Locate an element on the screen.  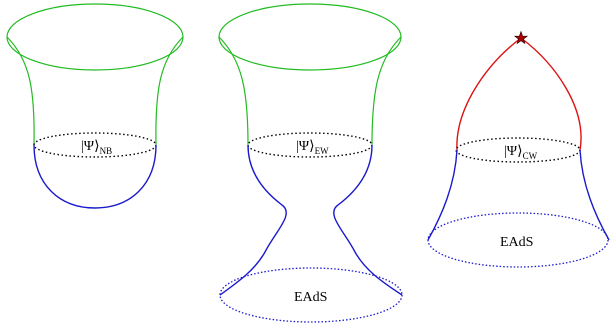
euclidean-cap is located at coordinates (95, 176).